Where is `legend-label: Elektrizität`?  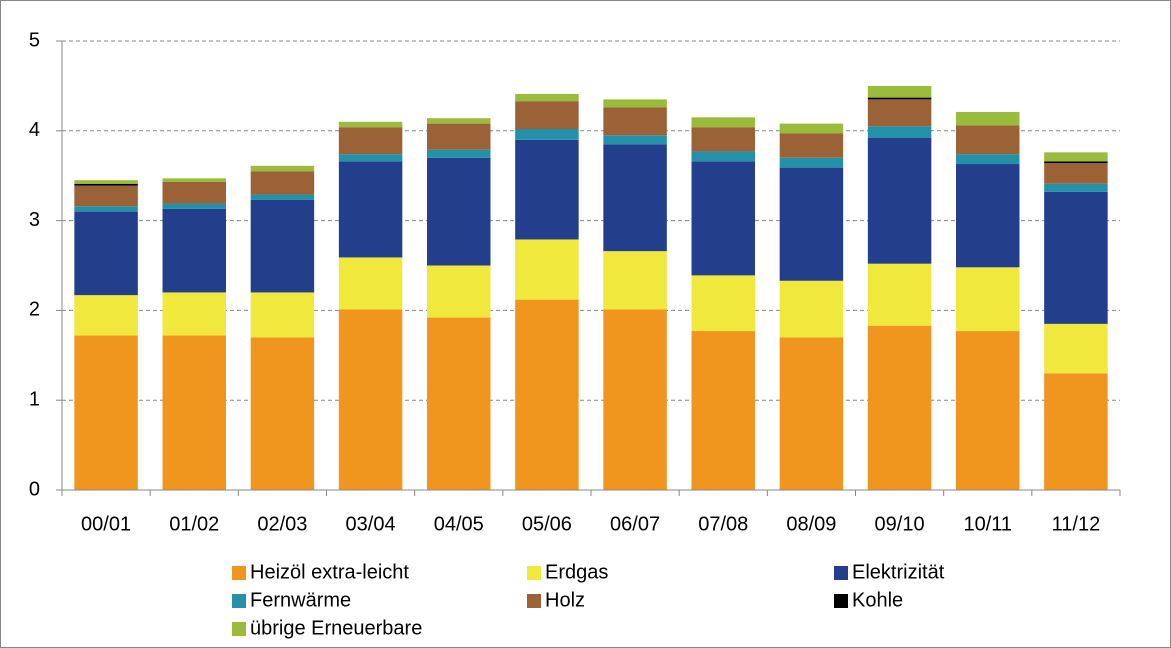 legend-label: Elektrizität is located at coordinates (898, 572).